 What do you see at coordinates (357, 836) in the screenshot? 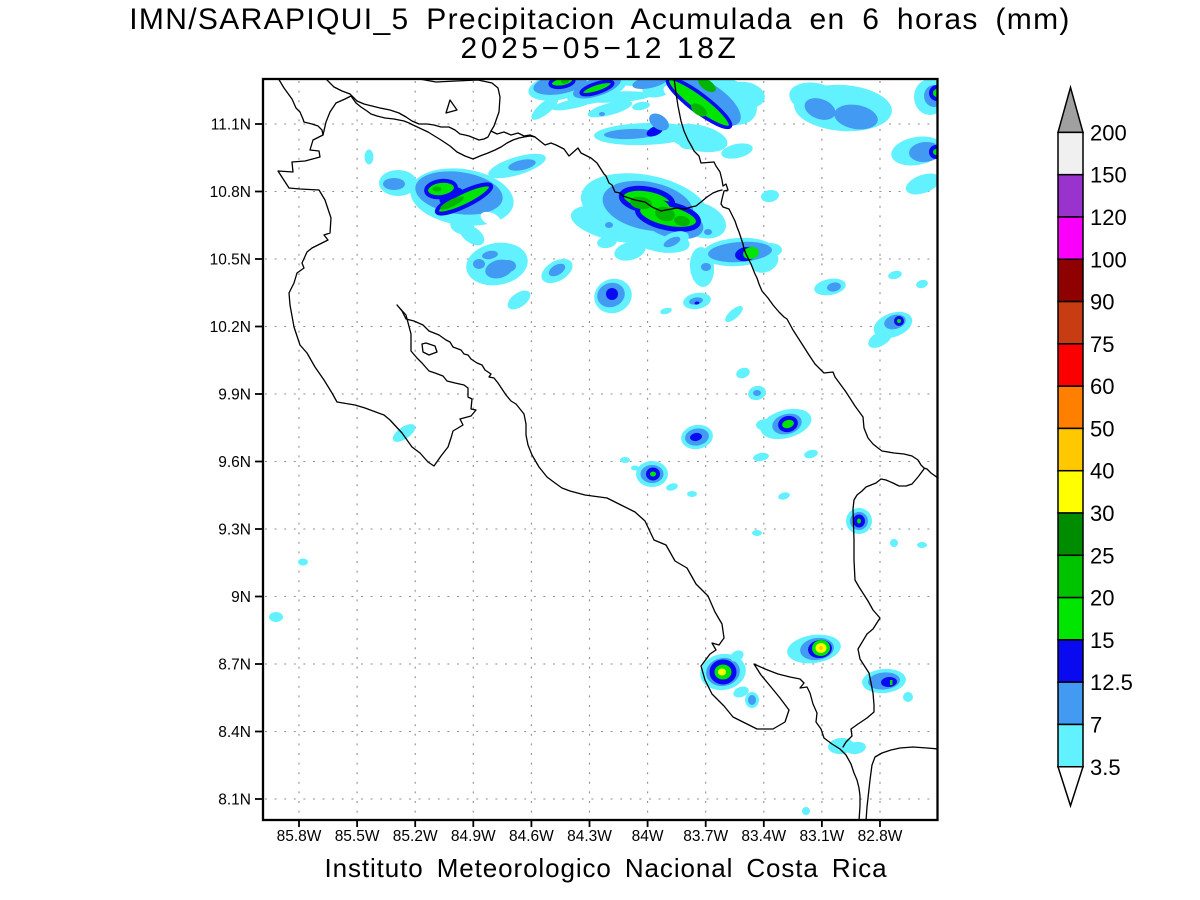
I see `svg-text: 85.5W` at bounding box center [357, 836].